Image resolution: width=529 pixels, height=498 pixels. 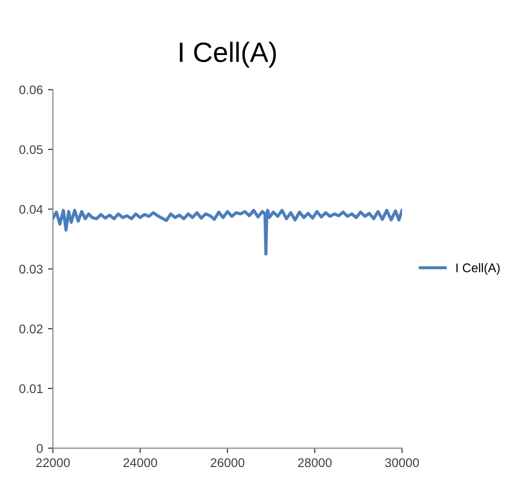 I want to click on x-tick-label: 22000, so click(x=53, y=463).